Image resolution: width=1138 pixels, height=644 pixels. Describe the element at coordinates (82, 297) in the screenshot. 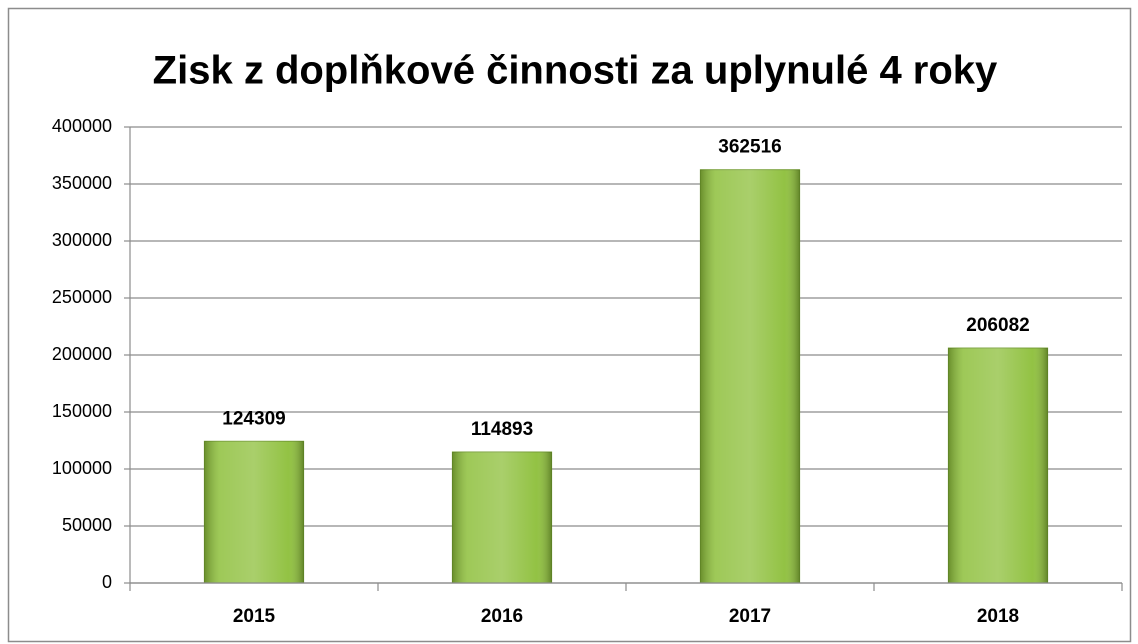

I see `y-tick-label: 250000` at that location.